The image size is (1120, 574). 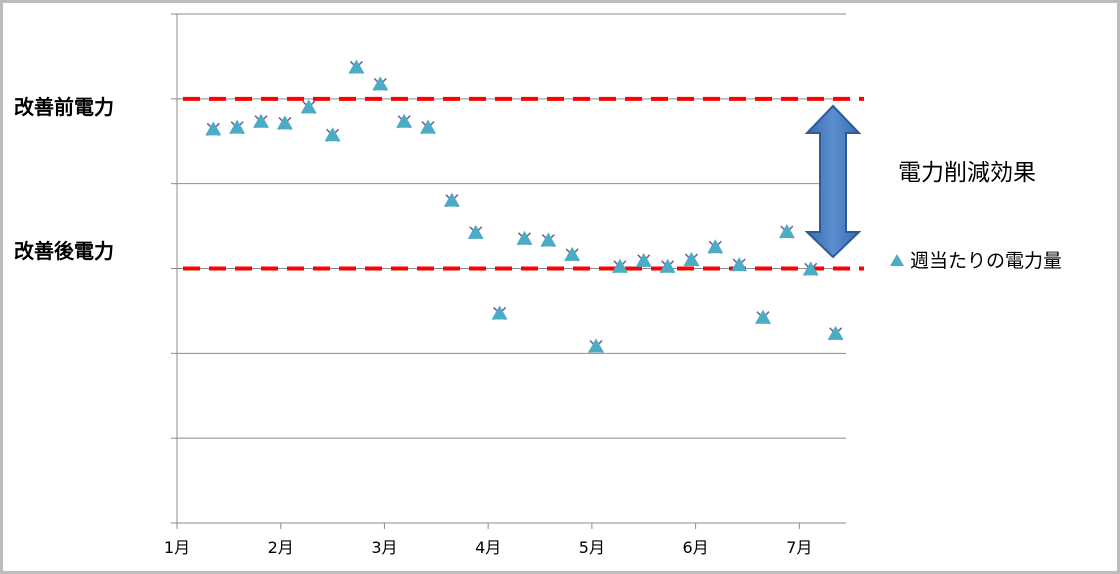 I want to click on ref-label-after: 改善後電力, so click(x=64, y=251).